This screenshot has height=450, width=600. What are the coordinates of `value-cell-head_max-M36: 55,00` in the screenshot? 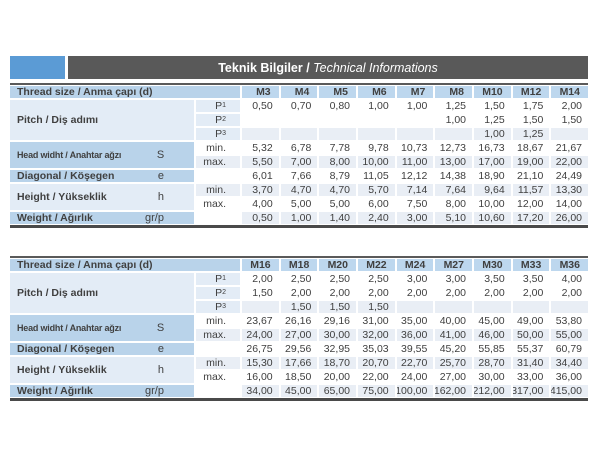 It's located at (569, 335).